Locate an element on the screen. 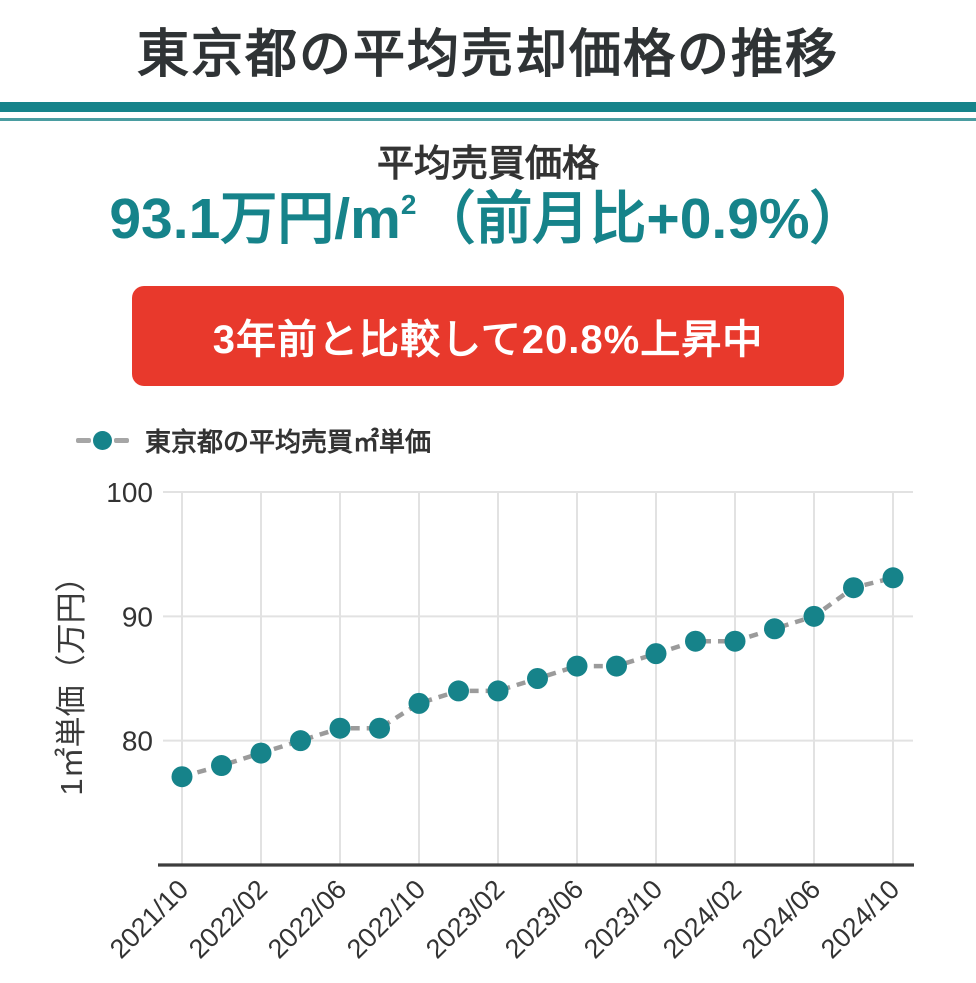 Image resolution: width=976 pixels, height=983 pixels. x-tick-label: 2024/02 is located at coordinates (702, 919).